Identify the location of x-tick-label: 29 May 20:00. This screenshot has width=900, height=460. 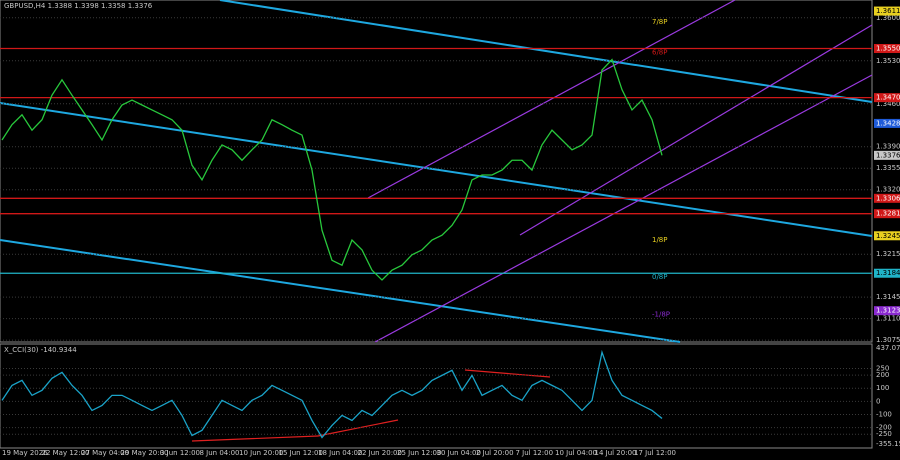
(145, 453).